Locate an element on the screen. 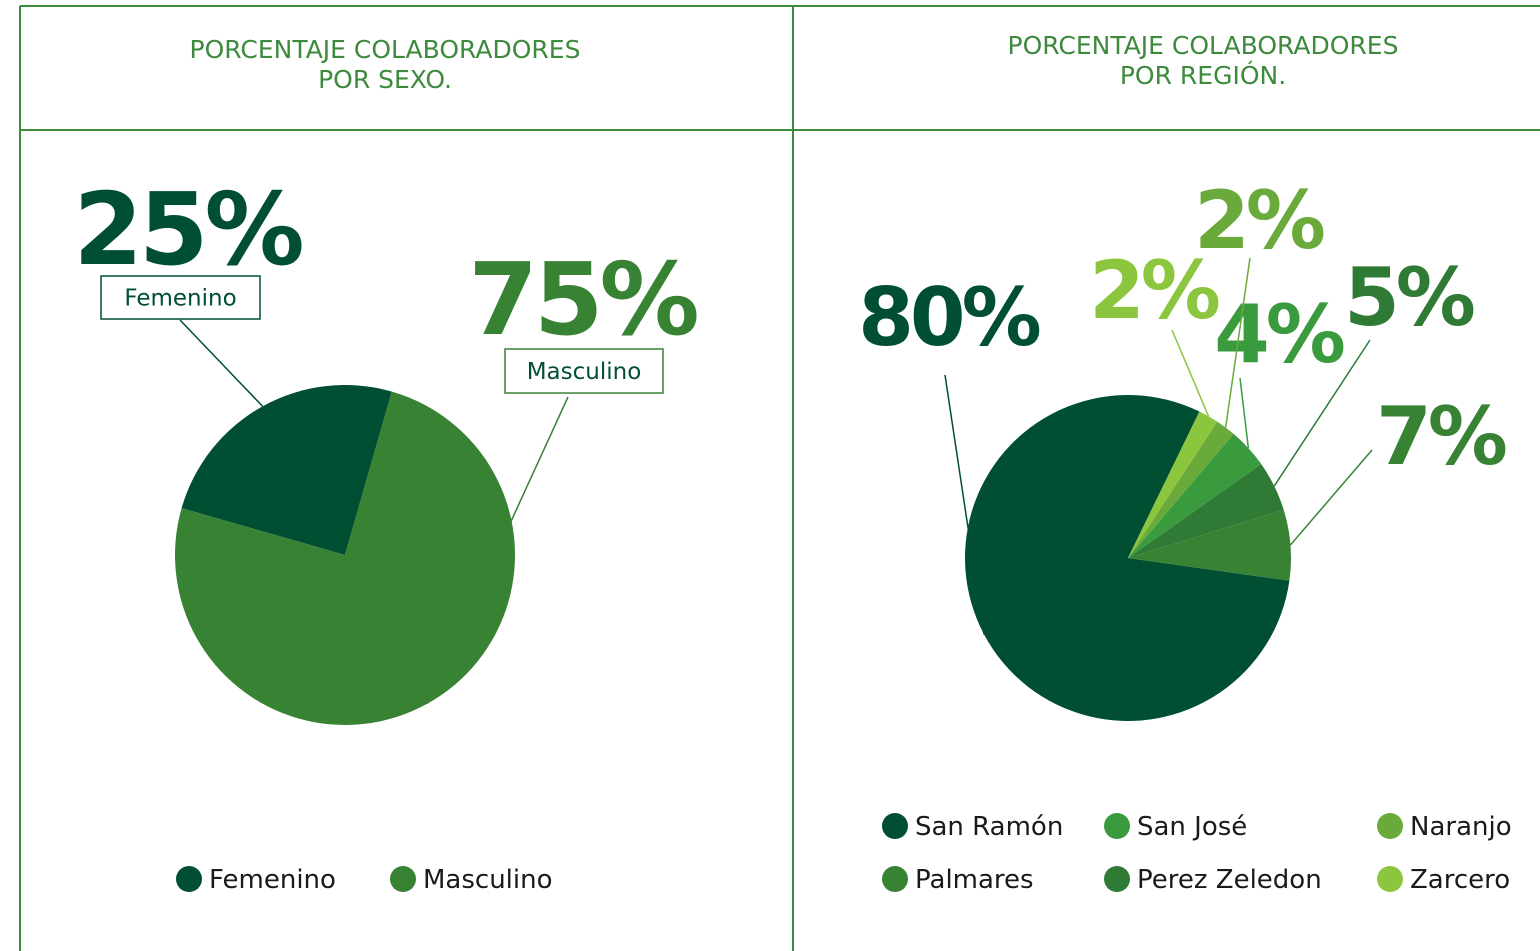 Image resolution: width=1540 pixels, height=951 pixels. legend-label: Zarcero is located at coordinates (1460, 880).